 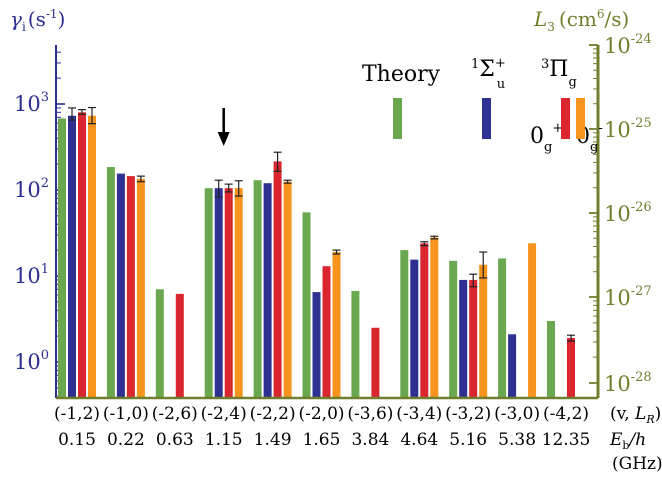 I want to click on left-tick-exp: 0, so click(x=45, y=355).